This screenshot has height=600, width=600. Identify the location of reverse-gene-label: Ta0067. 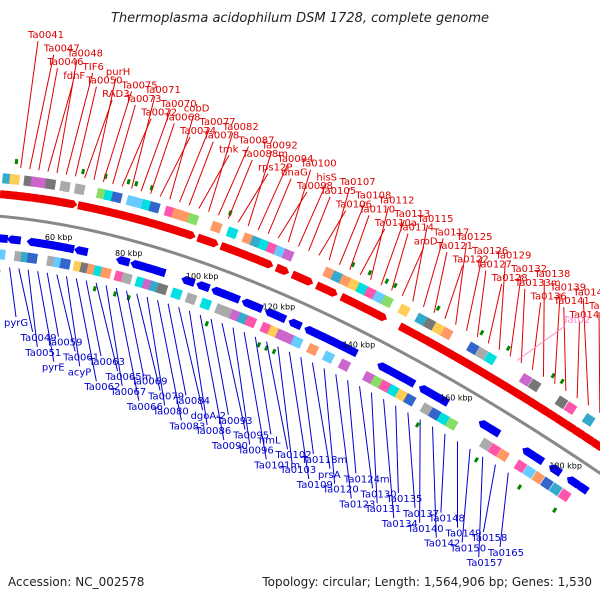
(127, 392).